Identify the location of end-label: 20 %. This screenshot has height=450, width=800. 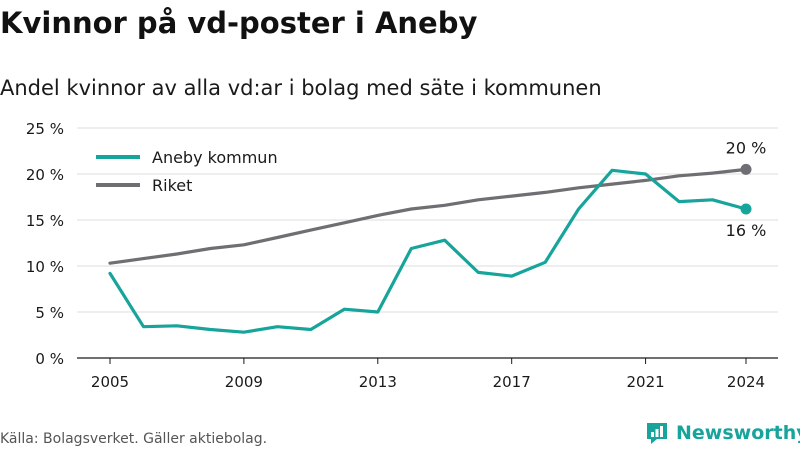
(746, 147).